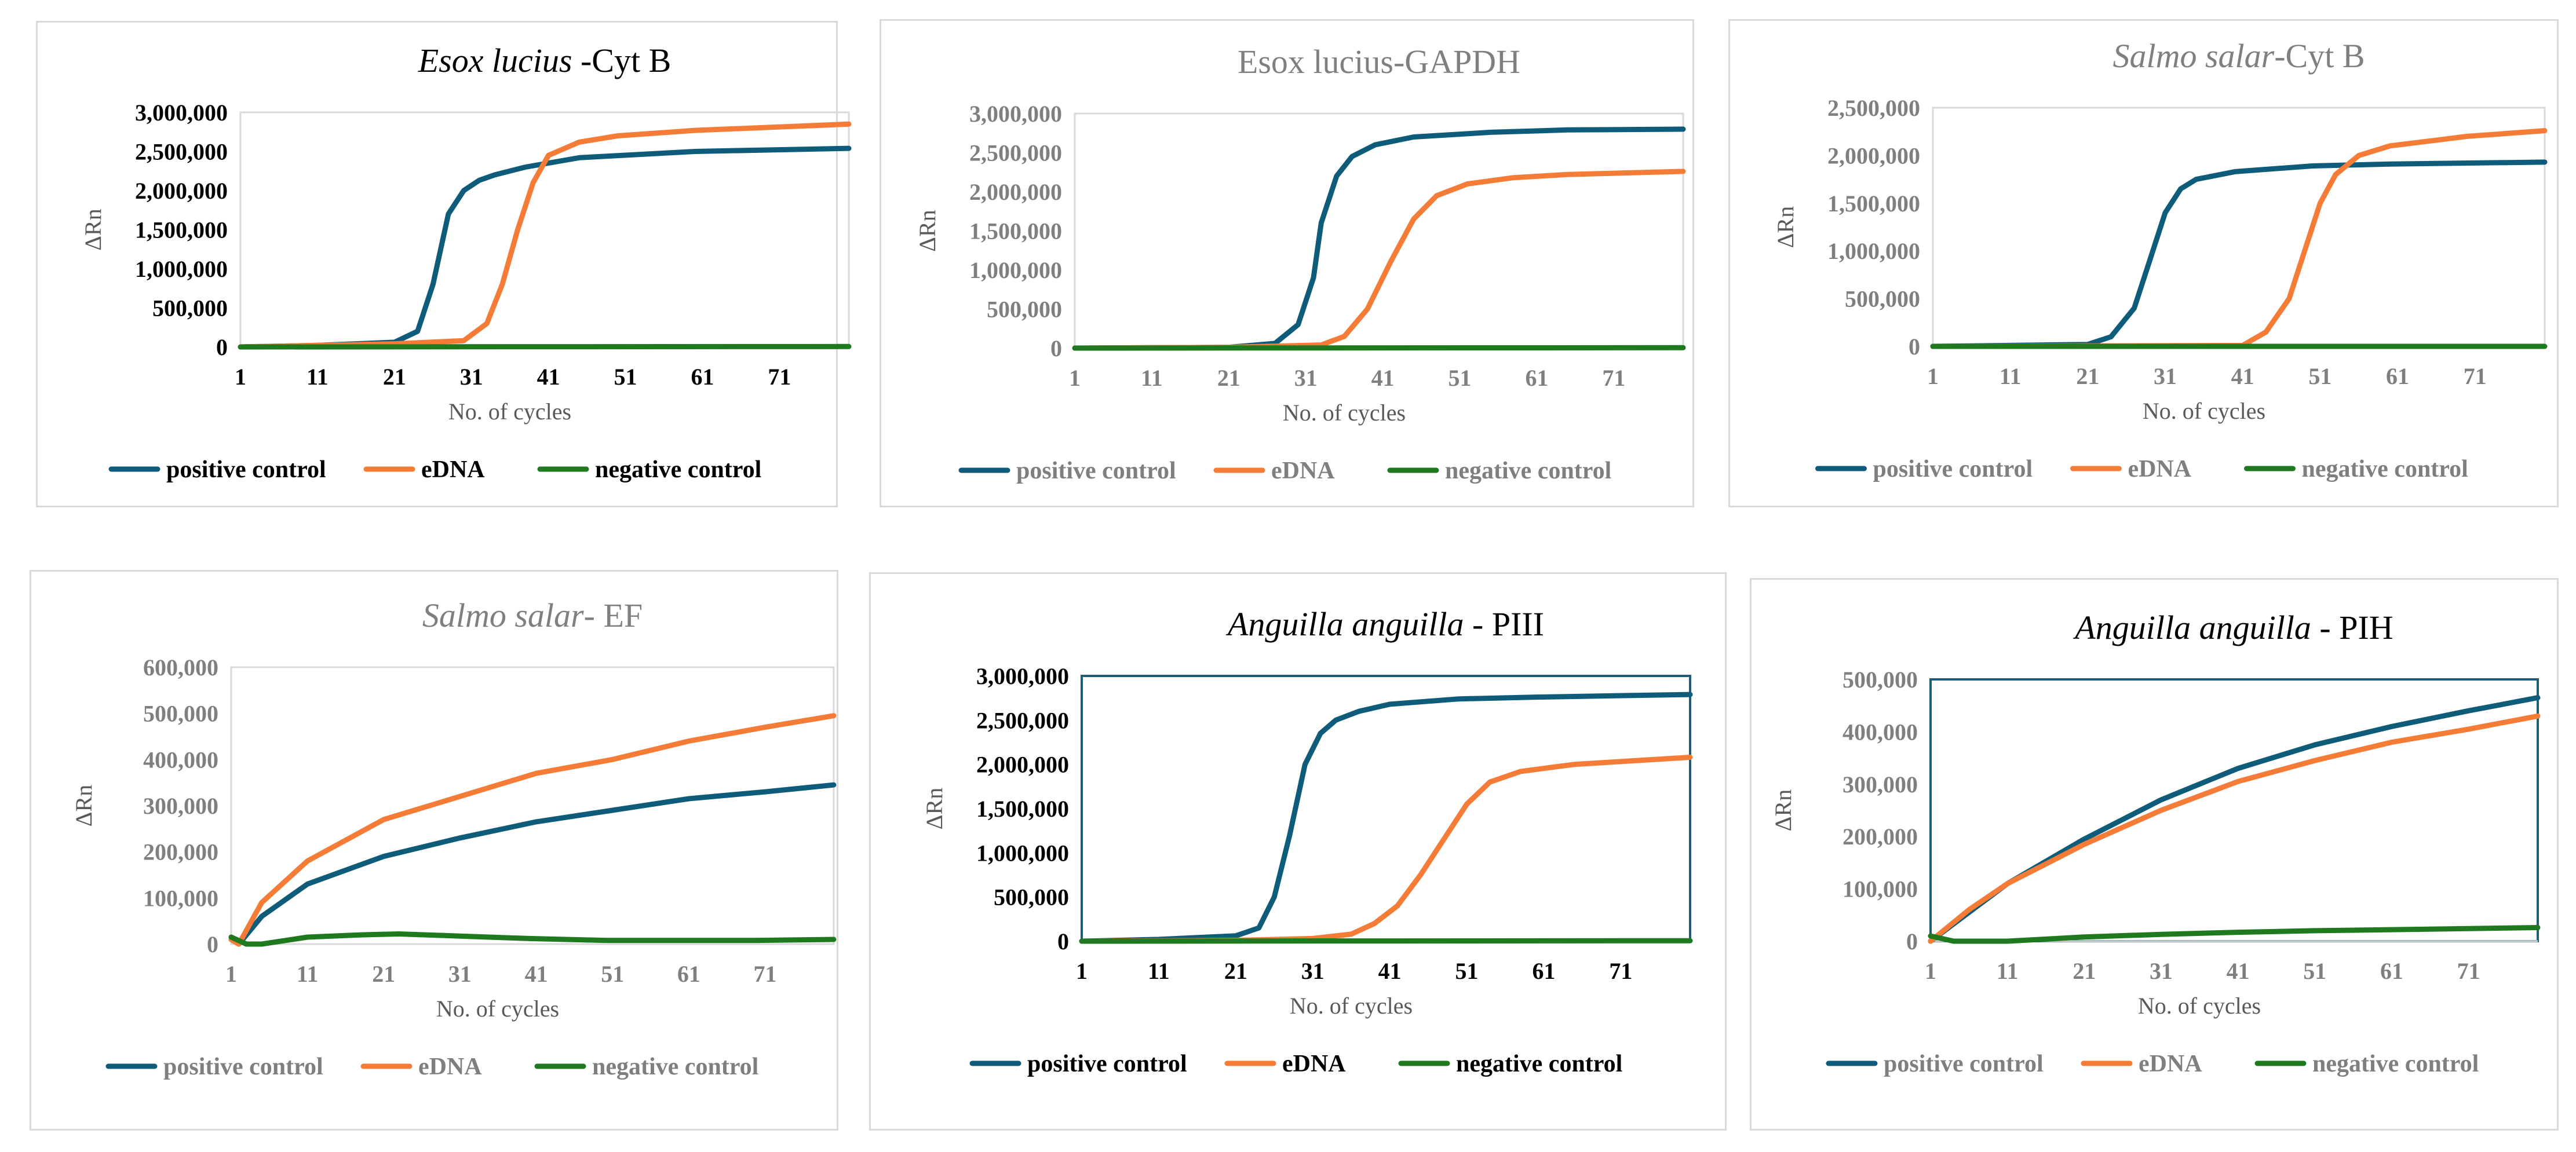 This screenshot has width=2576, height=1152. What do you see at coordinates (2234, 935) in the screenshot?
I see `series-line-negative-control` at bounding box center [2234, 935].